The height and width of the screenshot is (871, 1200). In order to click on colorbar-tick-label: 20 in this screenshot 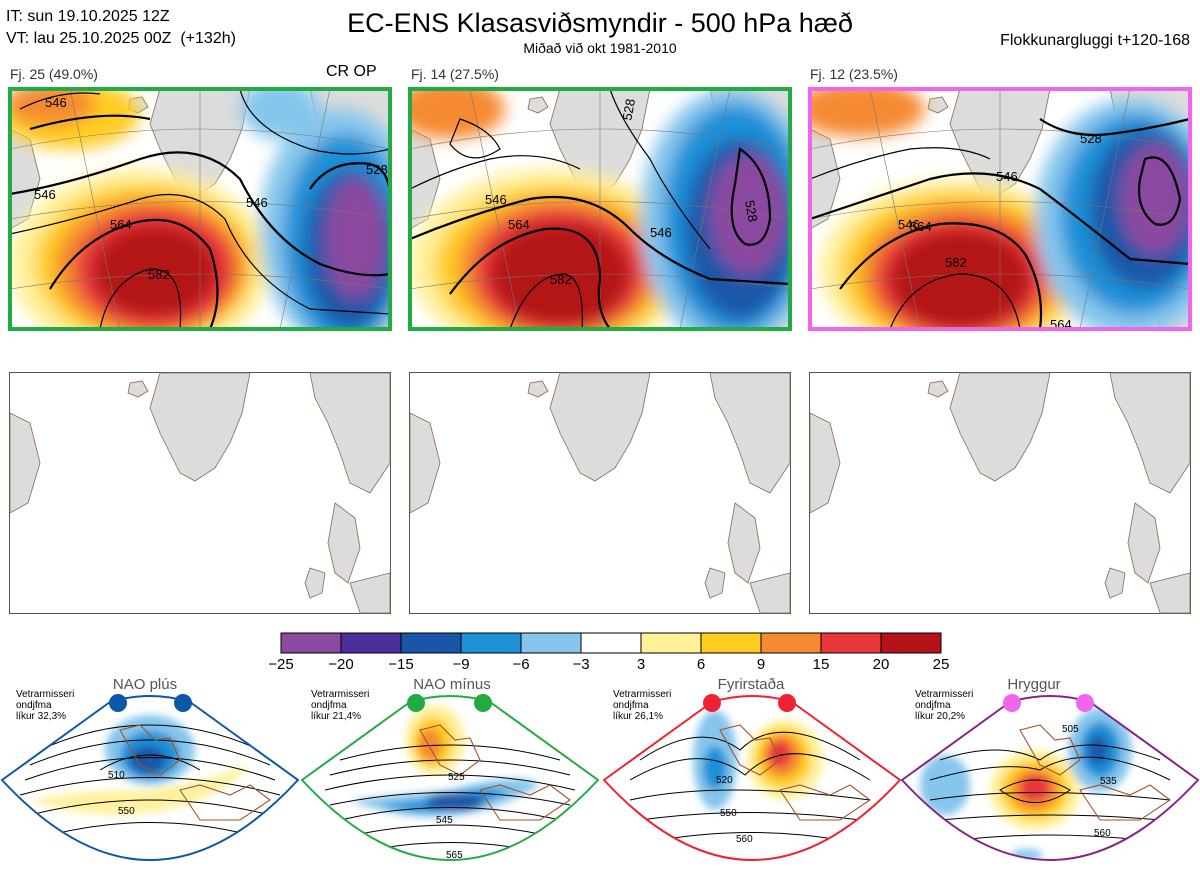, I will do `click(881, 664)`.